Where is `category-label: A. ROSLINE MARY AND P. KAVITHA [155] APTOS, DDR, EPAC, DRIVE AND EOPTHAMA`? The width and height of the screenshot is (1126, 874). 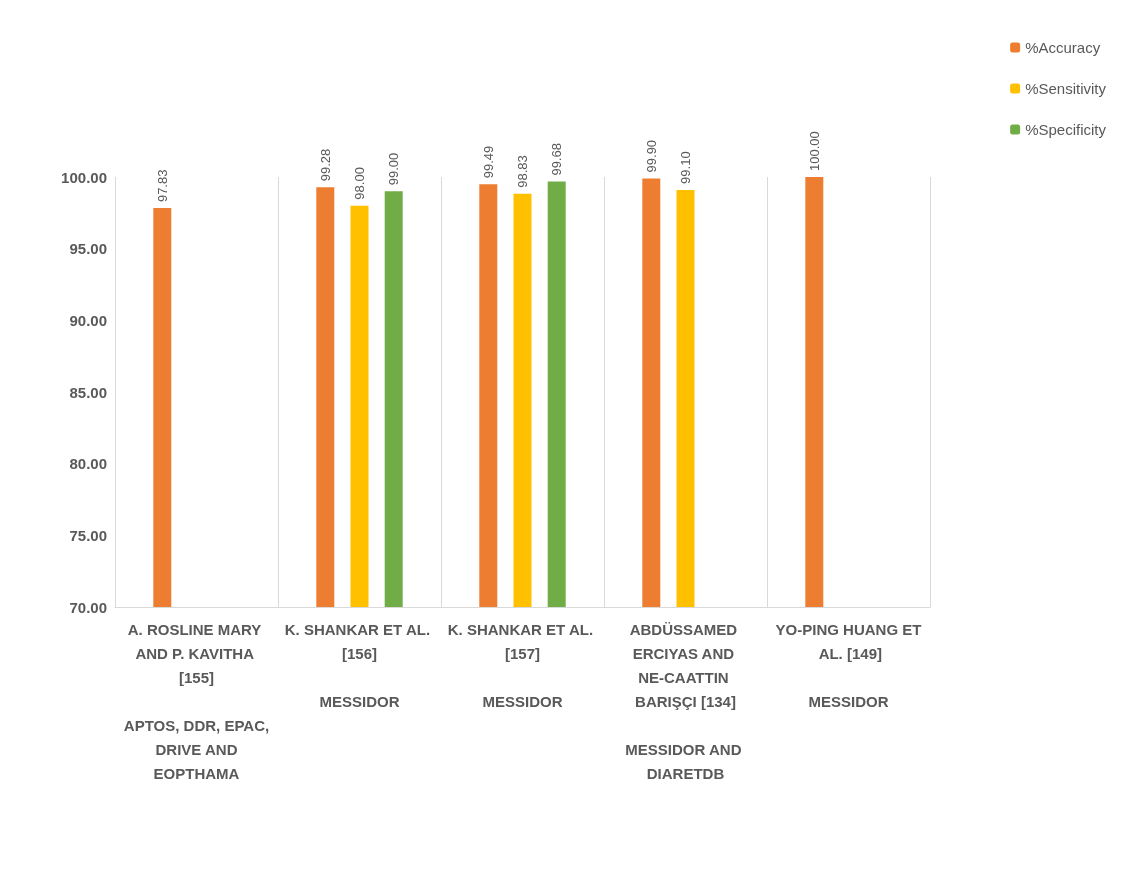 category-label: A. ROSLINE MARY AND P. KAVITHA [155] APTOS, DDR, EPAC, DRIVE AND EOPTHAMA is located at coordinates (196, 701).